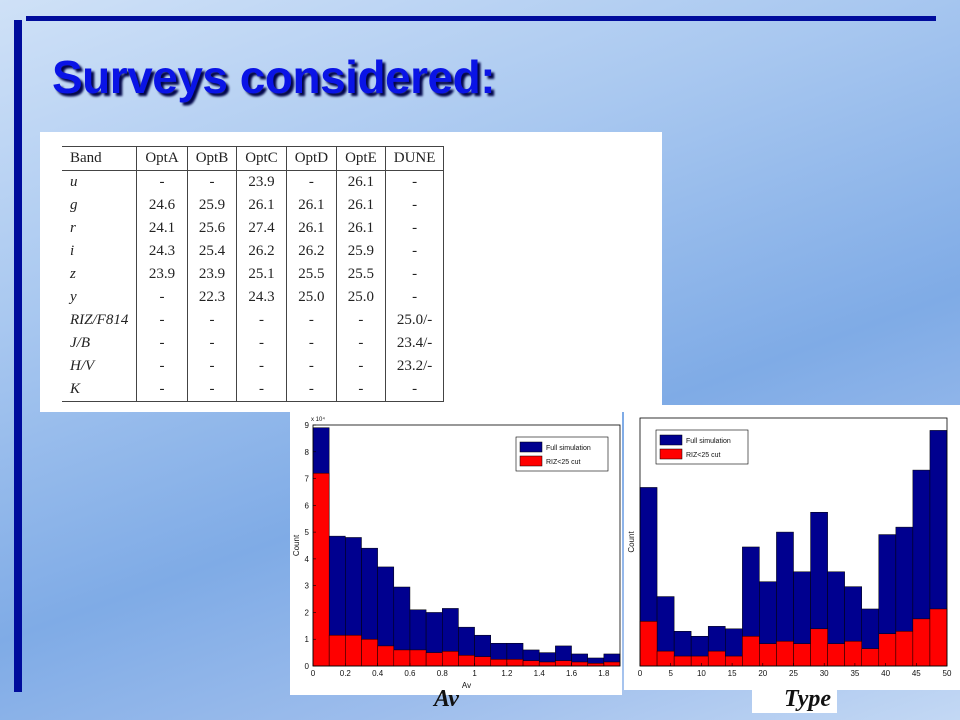 Image resolution: width=960 pixels, height=720 pixels. I want to click on table-cell: 26.2, so click(261, 251).